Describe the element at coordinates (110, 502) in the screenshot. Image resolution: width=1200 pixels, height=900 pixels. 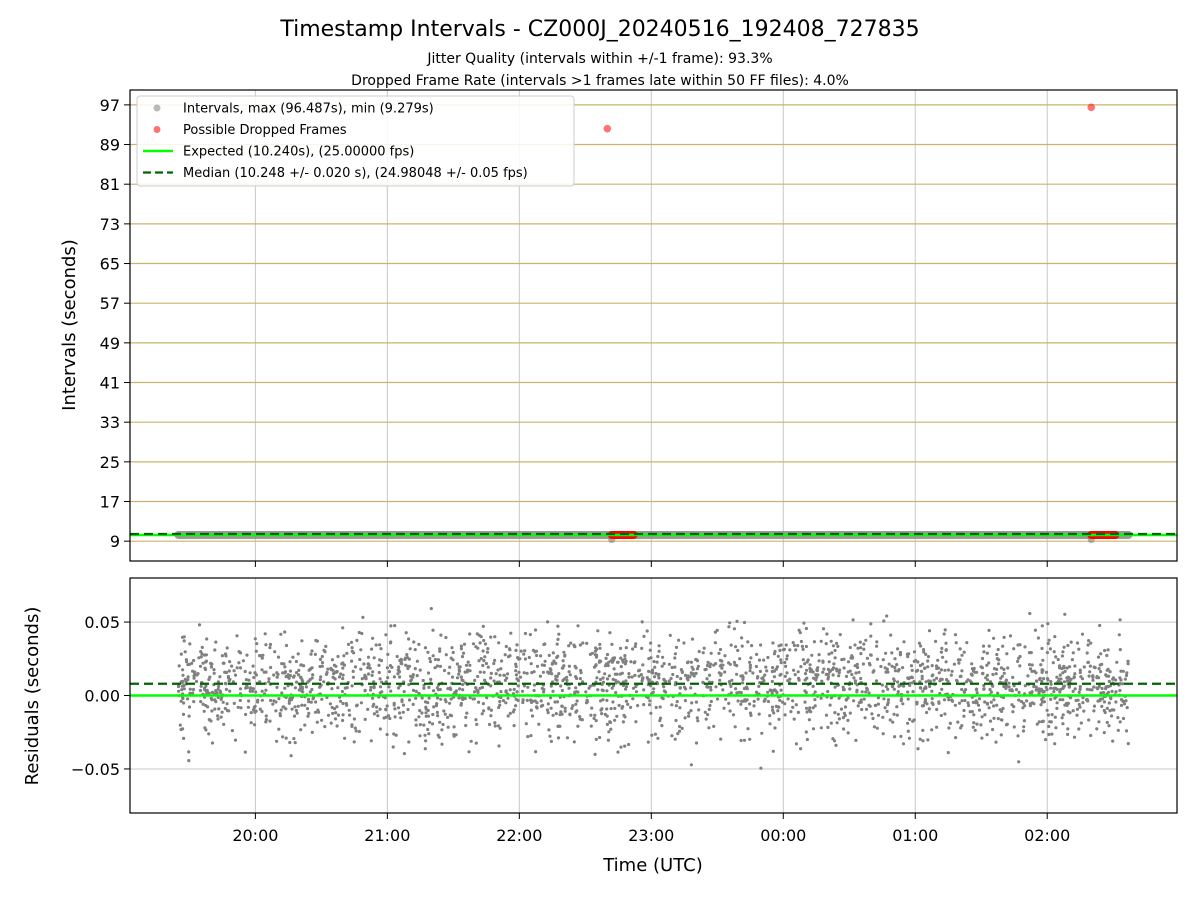
I see `intervals-y-tick-label: 17` at that location.